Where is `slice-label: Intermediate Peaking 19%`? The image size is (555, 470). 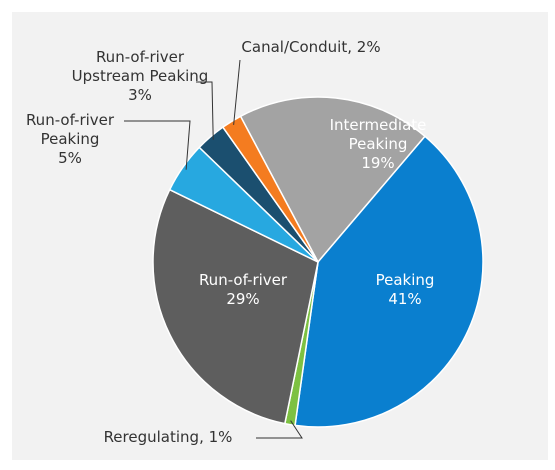 slice-label: Intermediate Peaking 19% is located at coordinates (378, 144).